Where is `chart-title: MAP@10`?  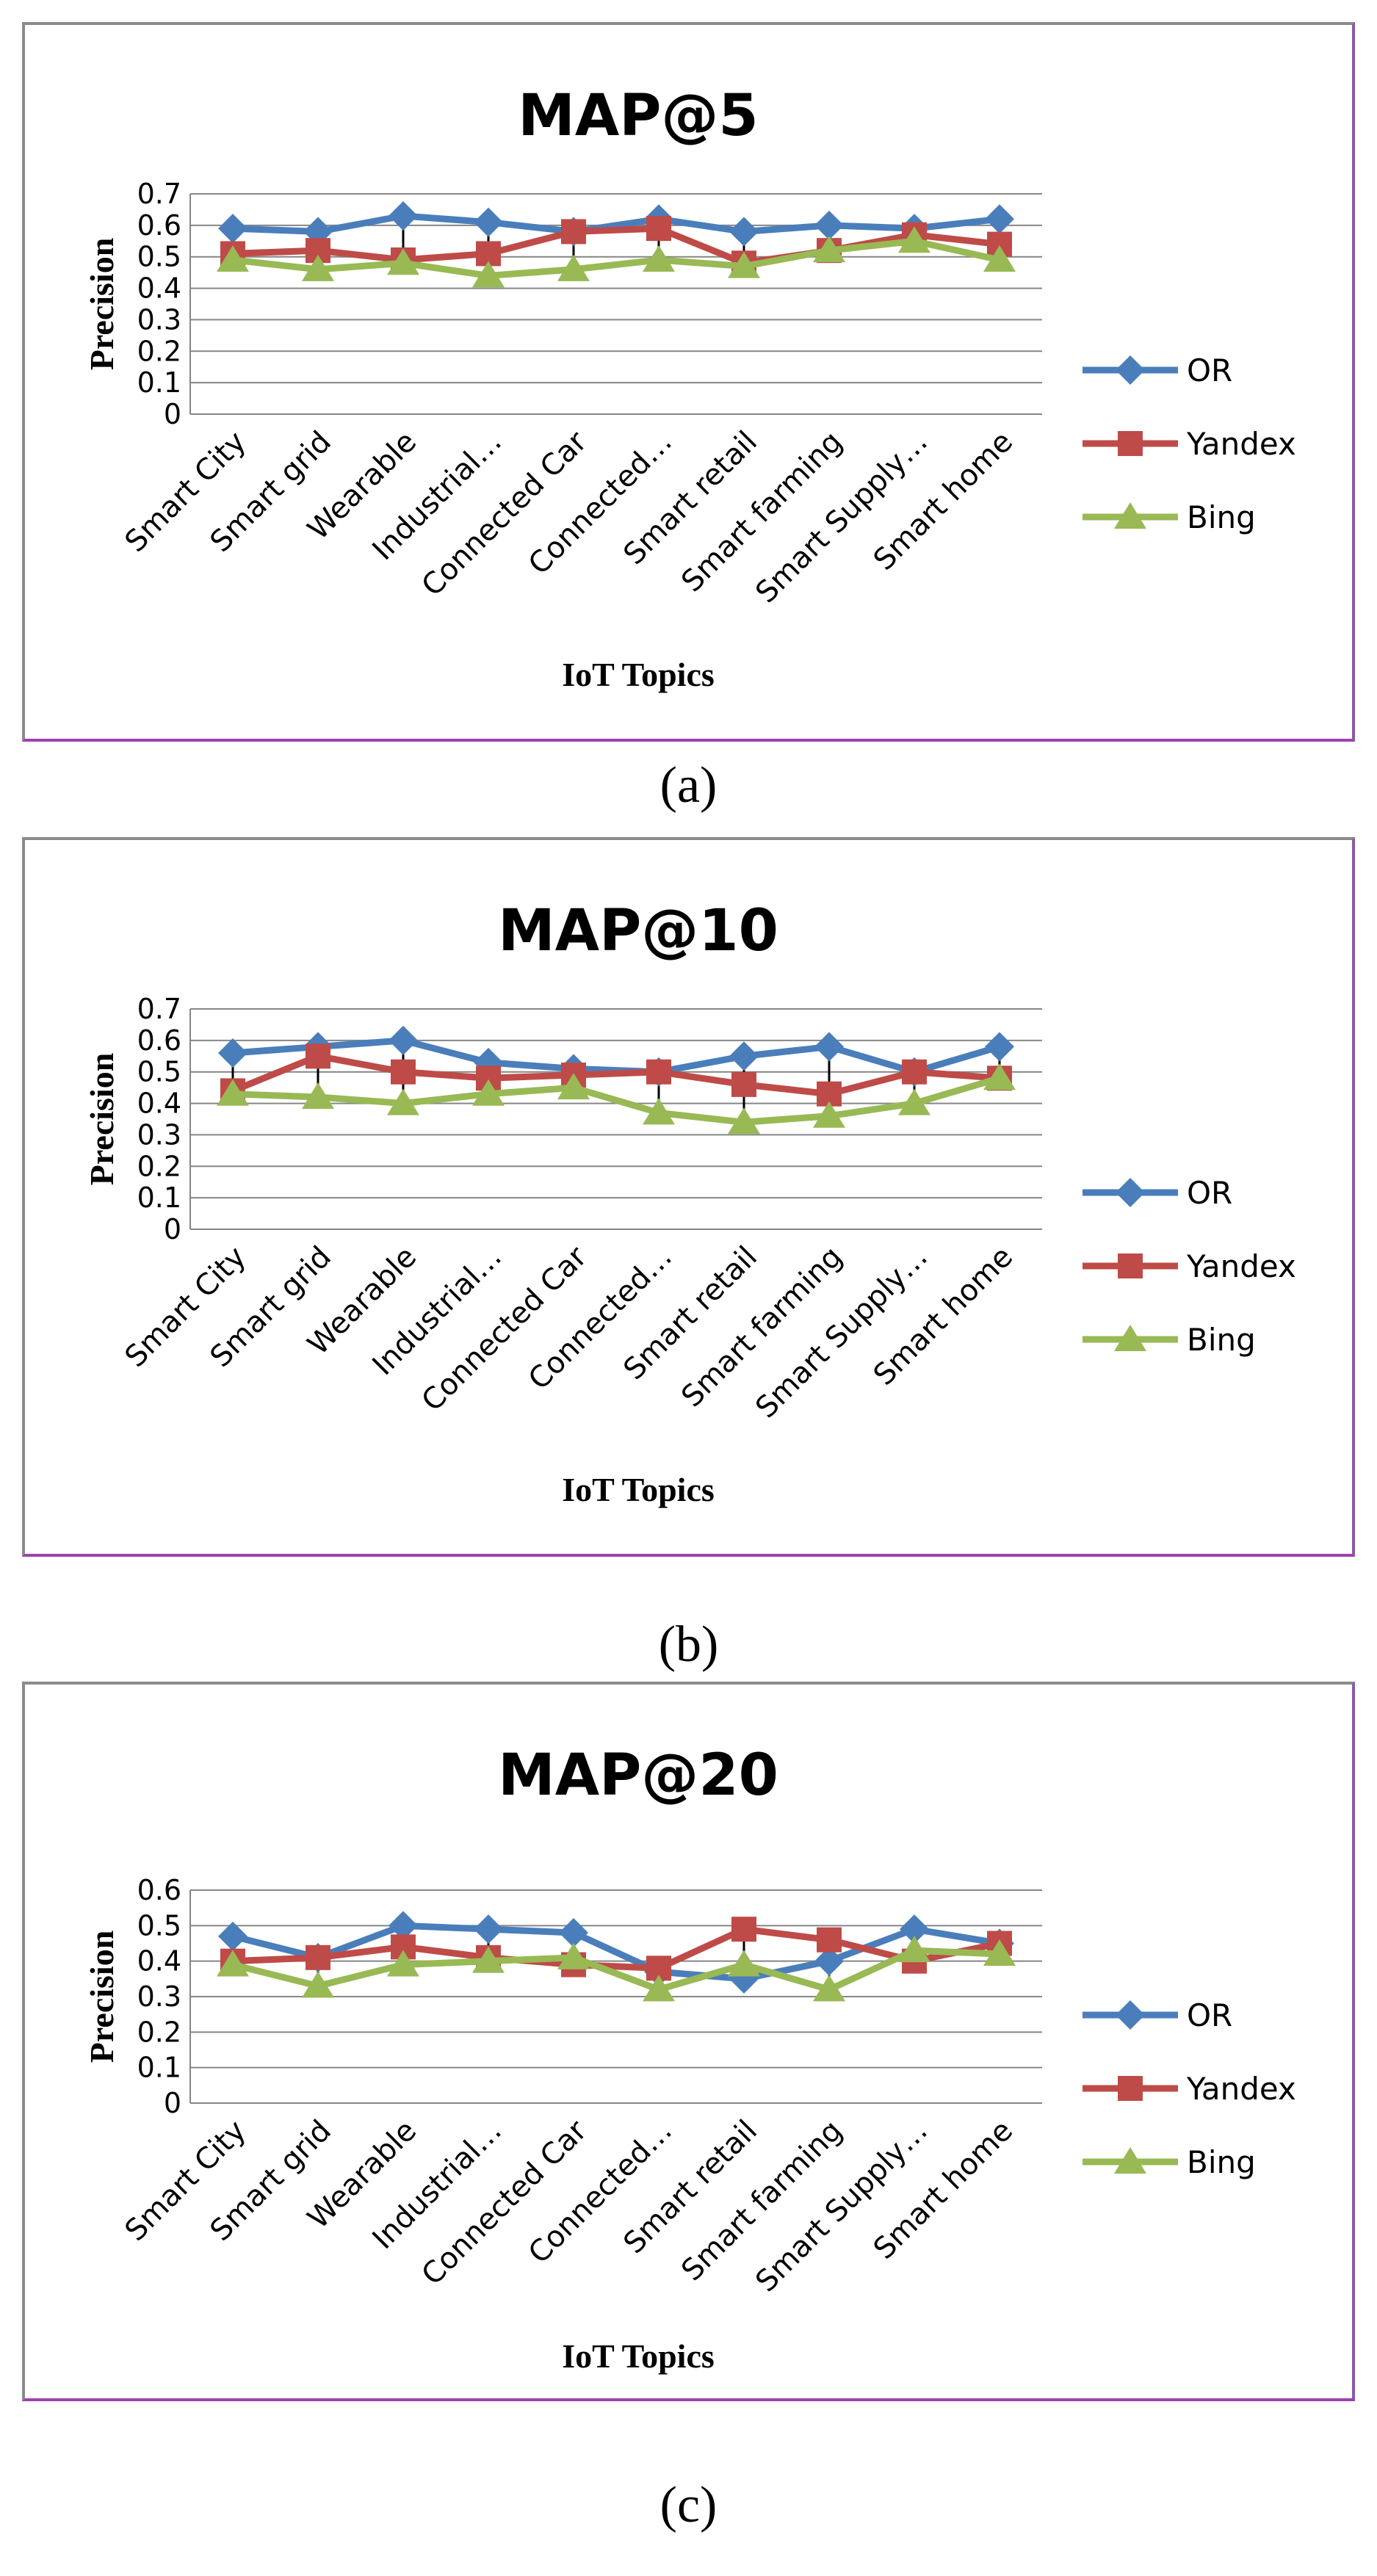
chart-title: MAP@10 is located at coordinates (638, 931).